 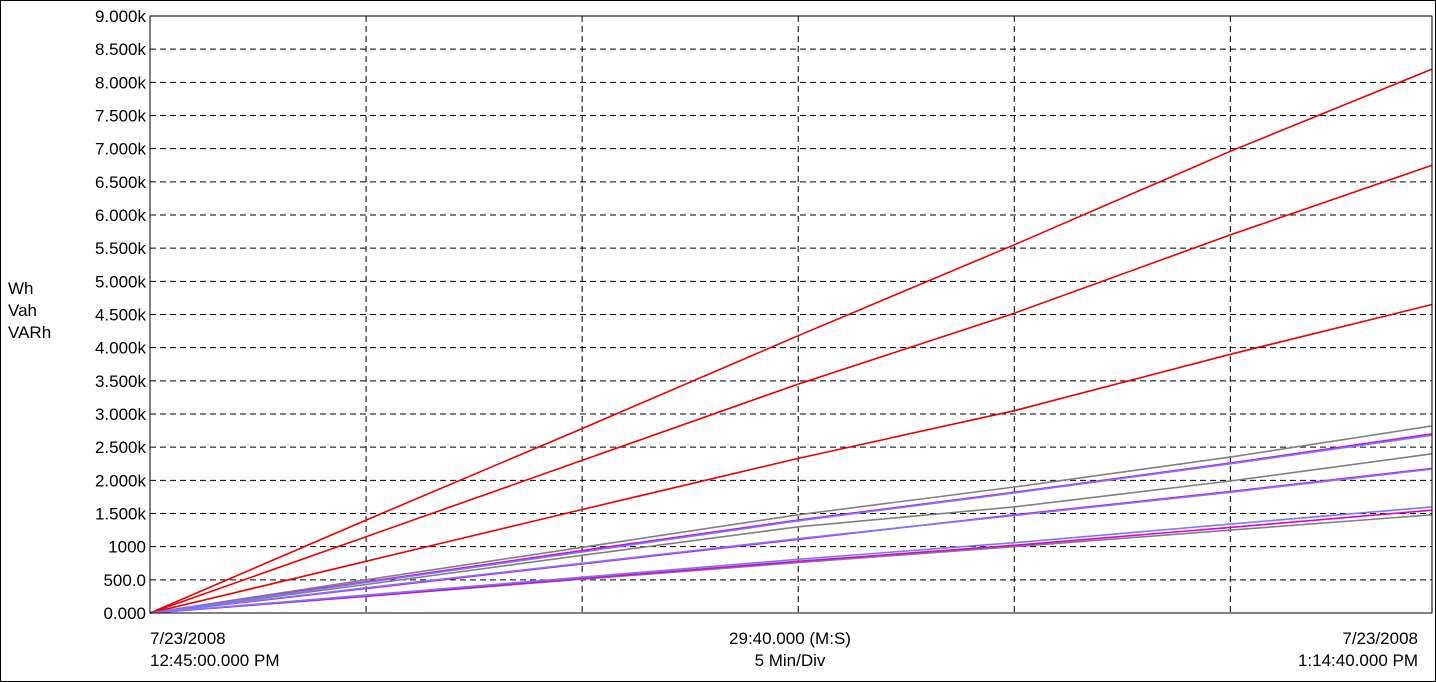 What do you see at coordinates (30, 332) in the screenshot?
I see `y-axis-label-varh: VARh` at bounding box center [30, 332].